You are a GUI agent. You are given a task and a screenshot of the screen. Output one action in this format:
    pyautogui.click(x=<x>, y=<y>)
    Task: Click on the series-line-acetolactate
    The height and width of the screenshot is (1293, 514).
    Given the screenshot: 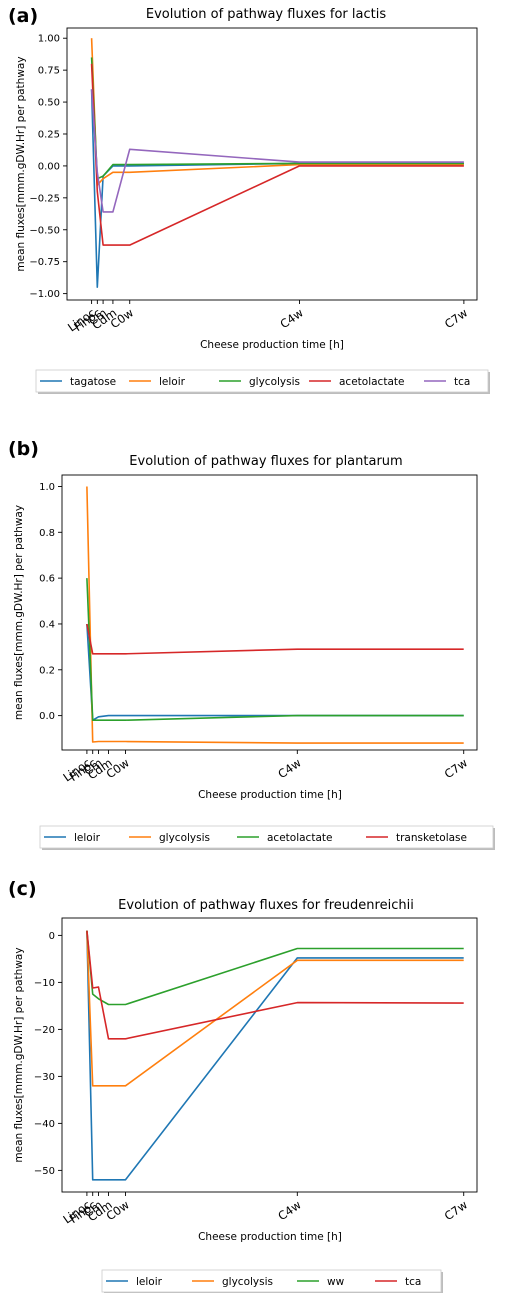 What is the action you would take?
    pyautogui.click(x=278, y=154)
    